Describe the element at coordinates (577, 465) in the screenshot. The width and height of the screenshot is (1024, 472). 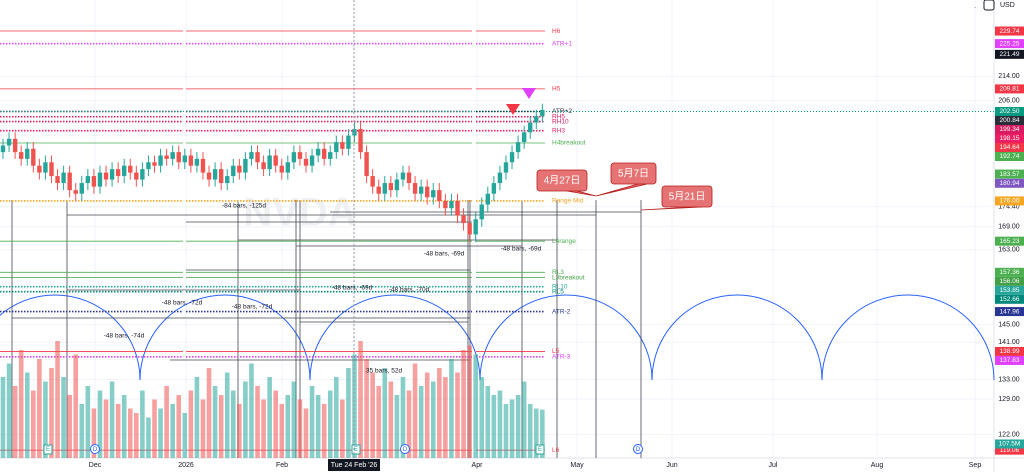
I see `x-tick-label: May` at that location.